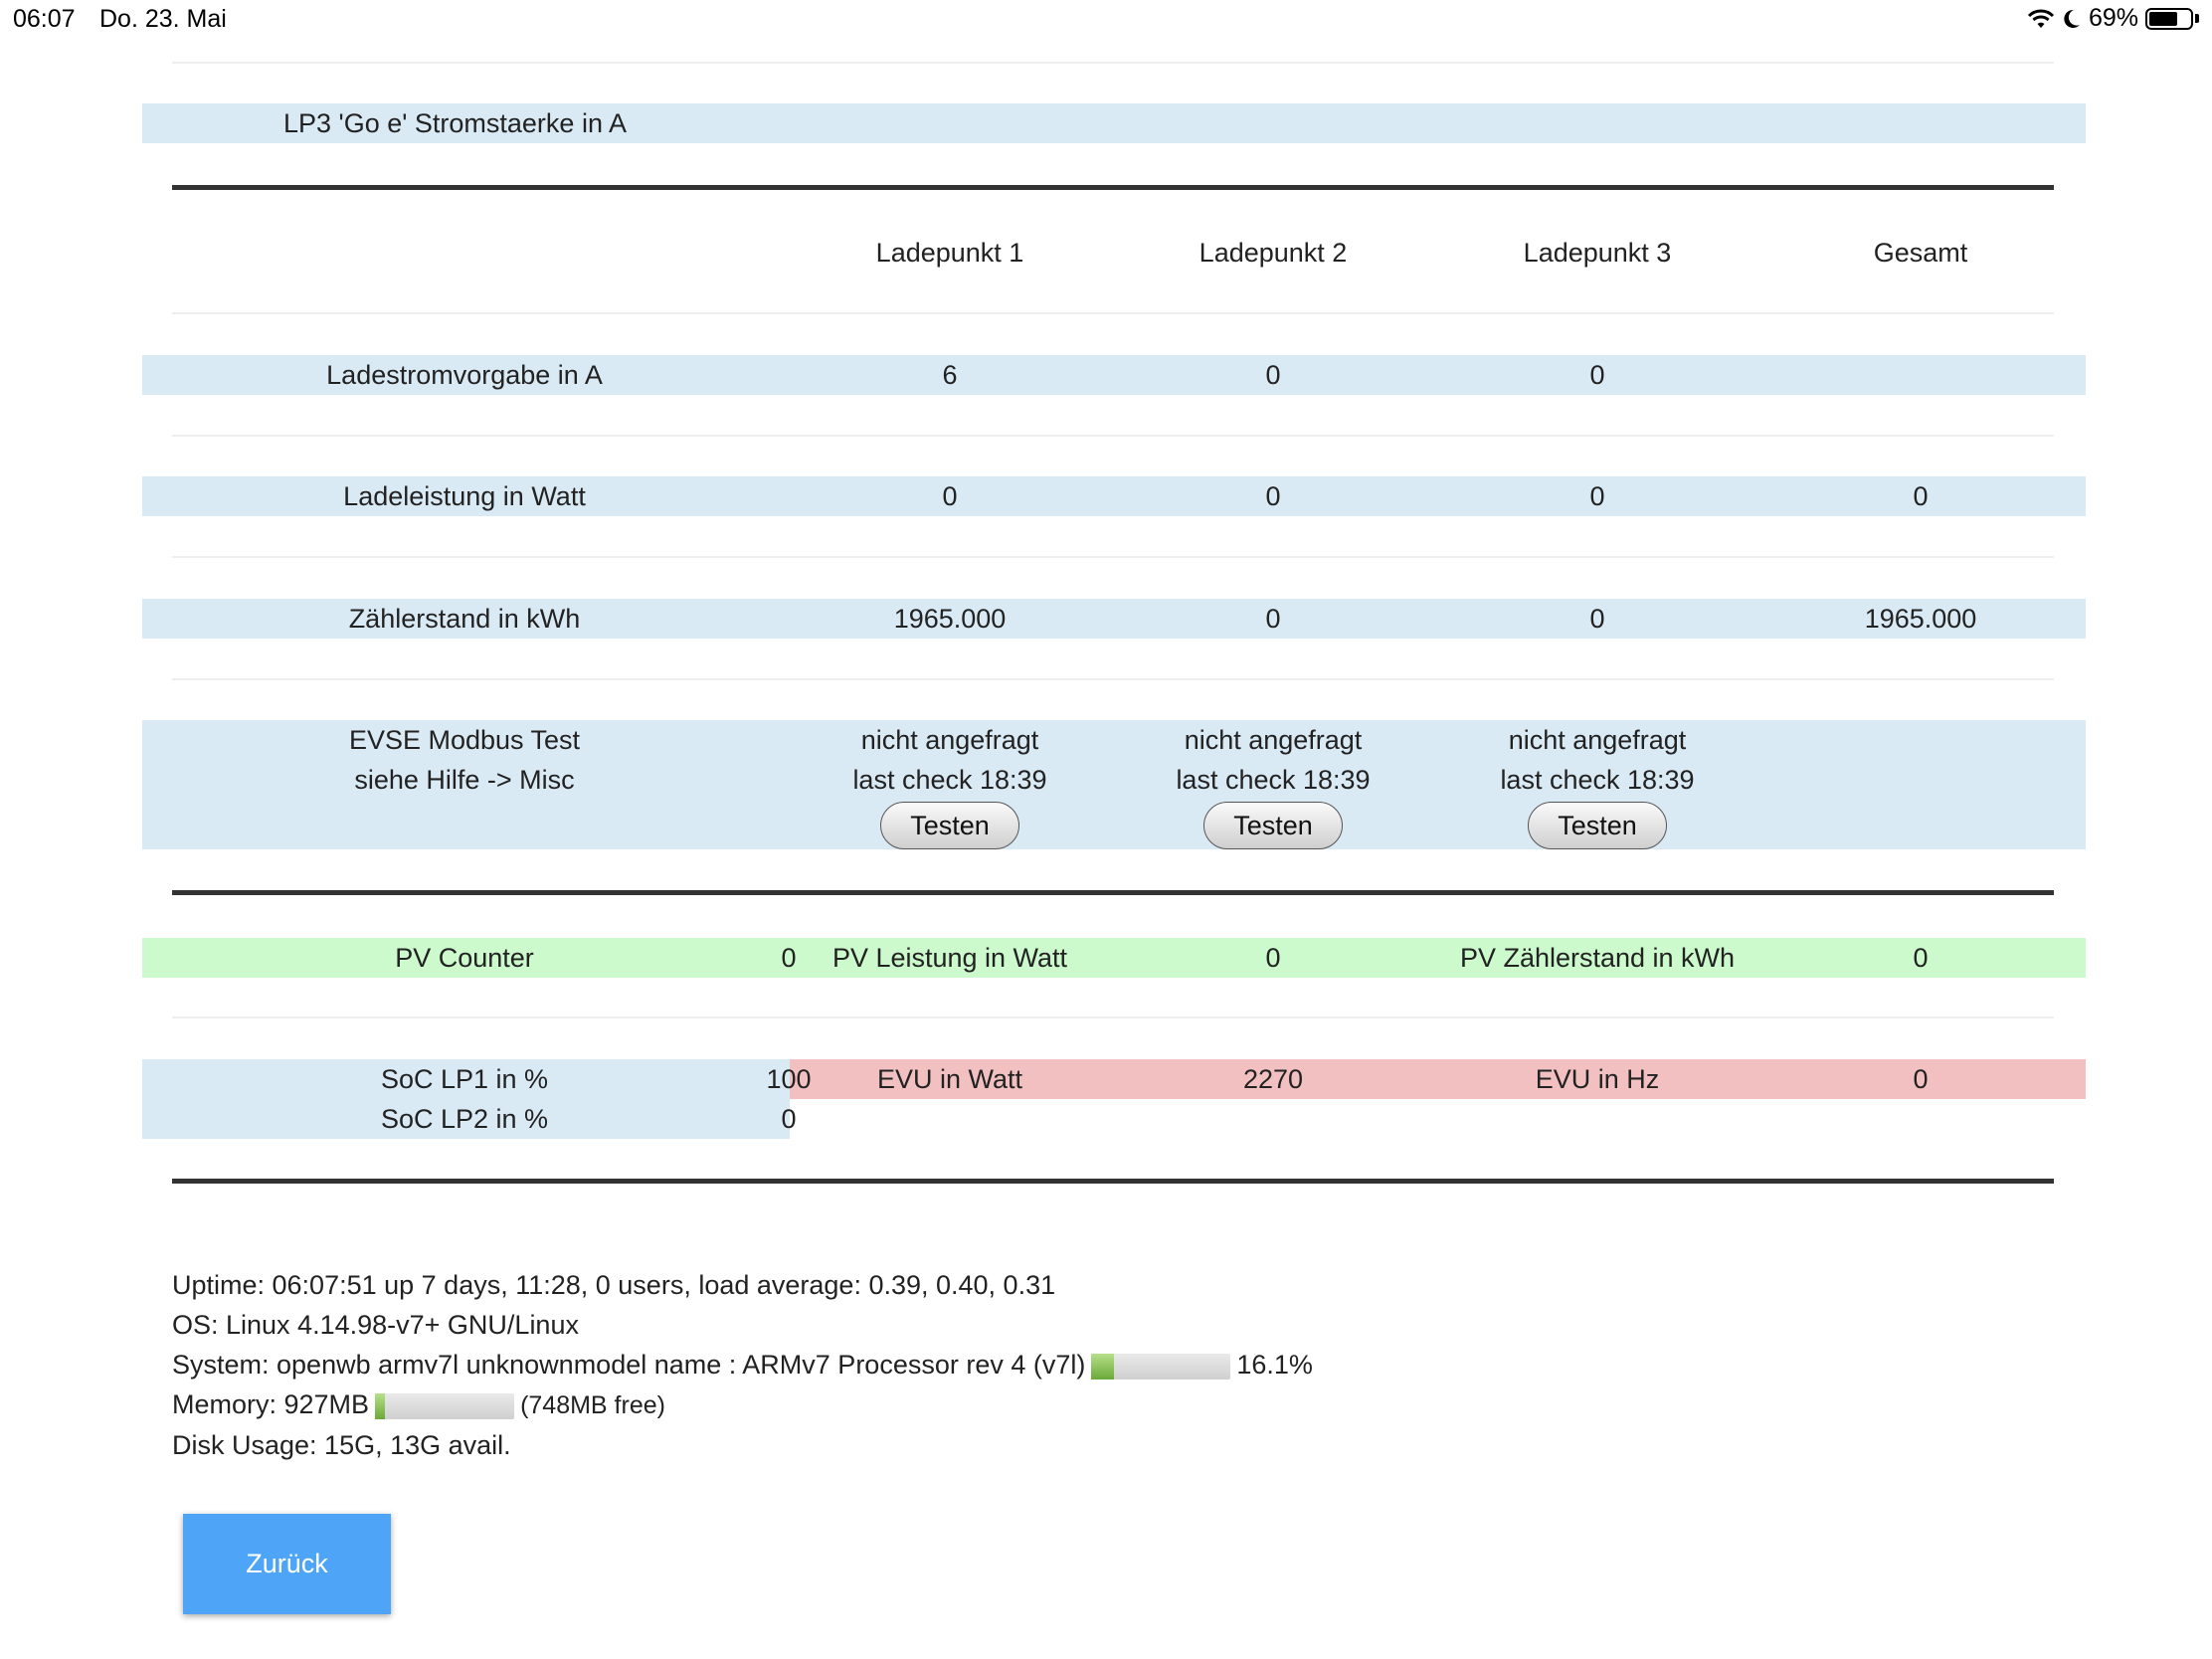  I want to click on evse-row, so click(1114, 784).